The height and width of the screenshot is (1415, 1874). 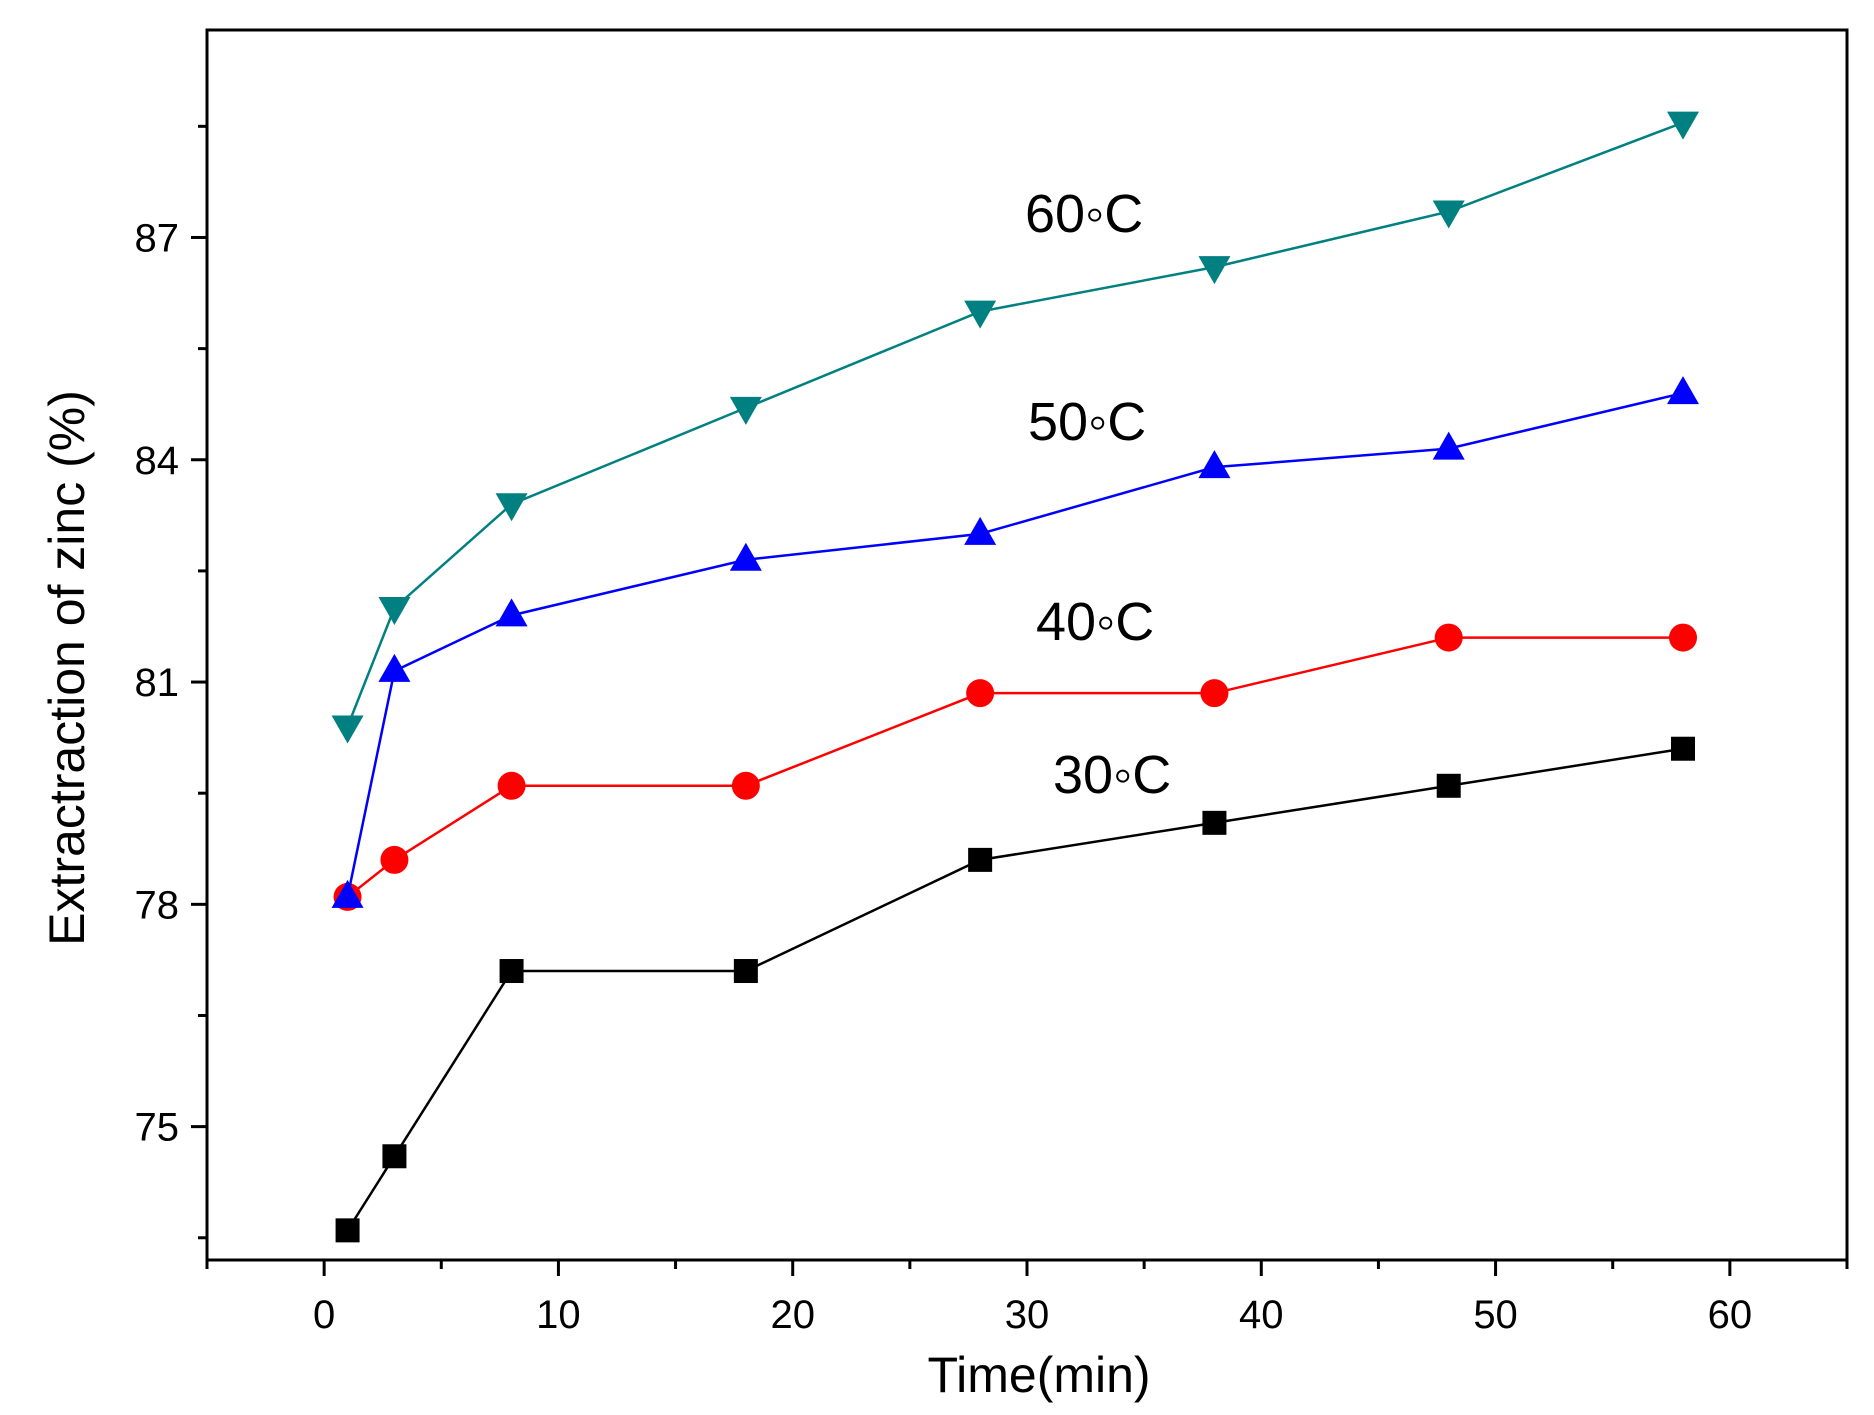 I want to click on series-label-50c: 50◦C, so click(x=1087, y=422).